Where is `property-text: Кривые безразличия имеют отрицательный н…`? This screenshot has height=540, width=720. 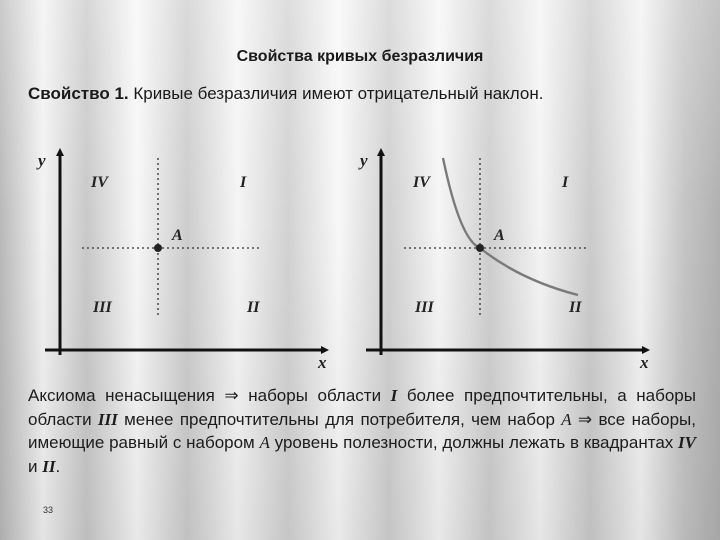
property-text: Кривые безразличия имеют отрицательный н… is located at coordinates (336, 93).